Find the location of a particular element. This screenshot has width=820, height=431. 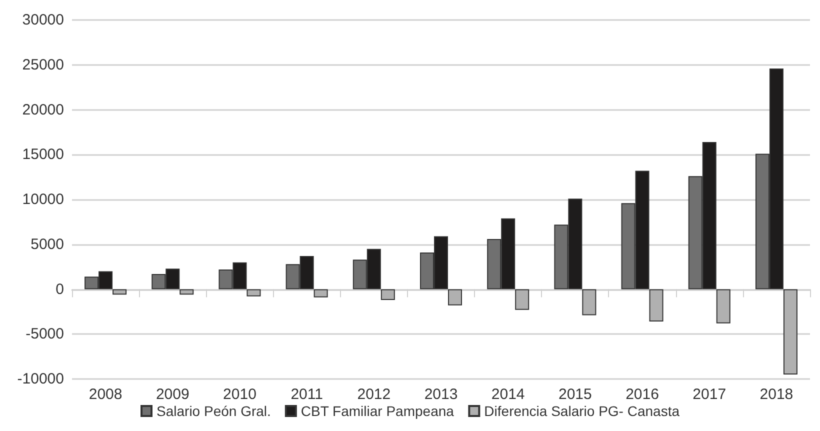

y-tick-label: 30000 is located at coordinates (43, 20).